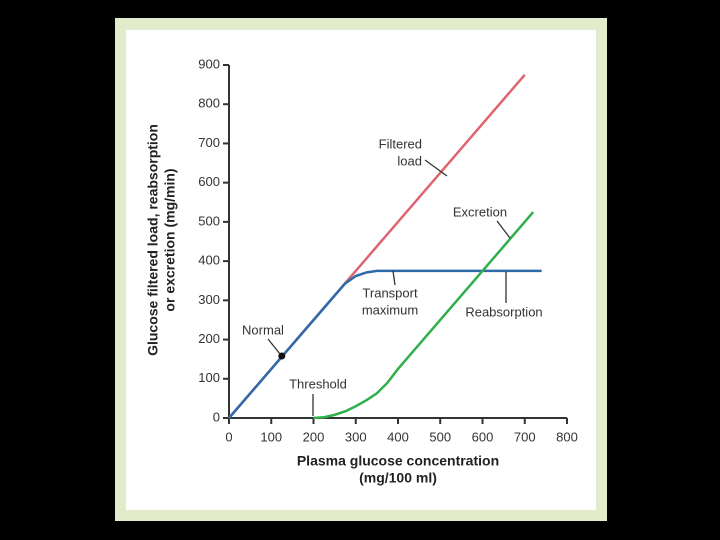 This screenshot has width=720, height=540. What do you see at coordinates (263, 329) in the screenshot?
I see `annotation: Normal` at bounding box center [263, 329].